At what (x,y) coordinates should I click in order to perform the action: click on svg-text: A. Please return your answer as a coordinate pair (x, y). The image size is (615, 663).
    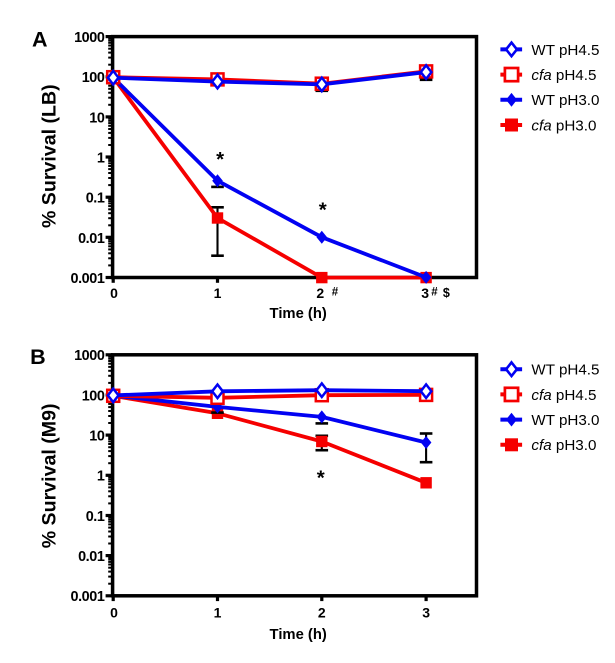
    Looking at the image, I should click on (40, 40).